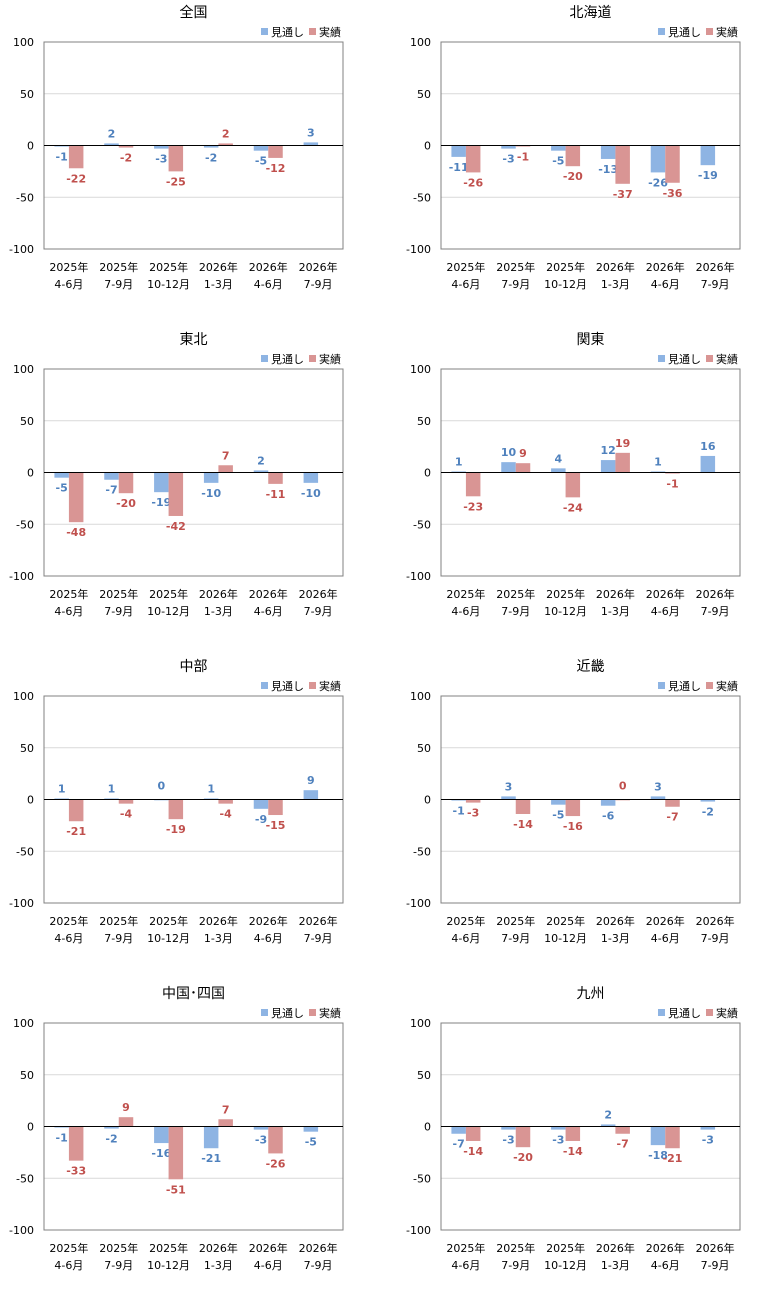 The image size is (761, 1291). I want to click on data-label-forecast: 3, so click(658, 786).